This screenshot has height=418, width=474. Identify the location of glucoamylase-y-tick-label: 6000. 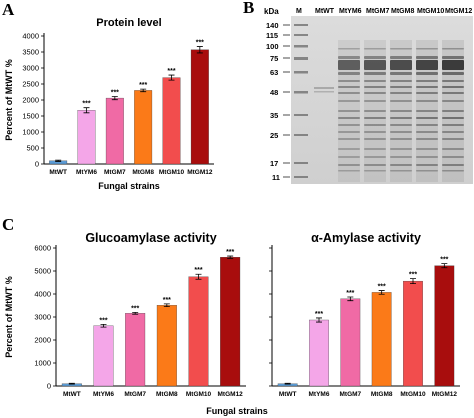
(42, 248).